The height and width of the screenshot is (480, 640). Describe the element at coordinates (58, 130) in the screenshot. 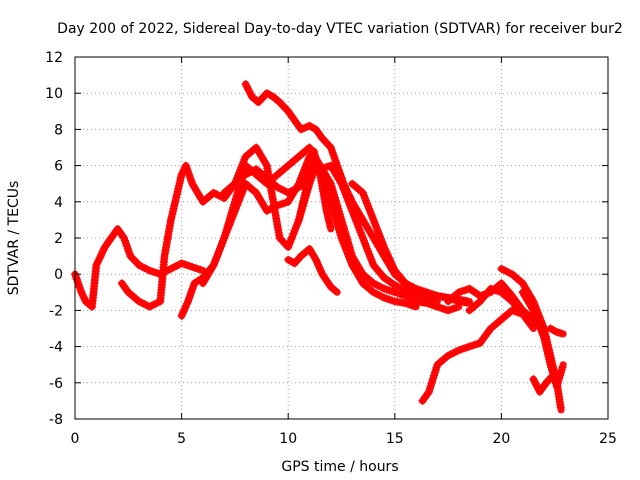

I see `y-tick-label: 8` at that location.